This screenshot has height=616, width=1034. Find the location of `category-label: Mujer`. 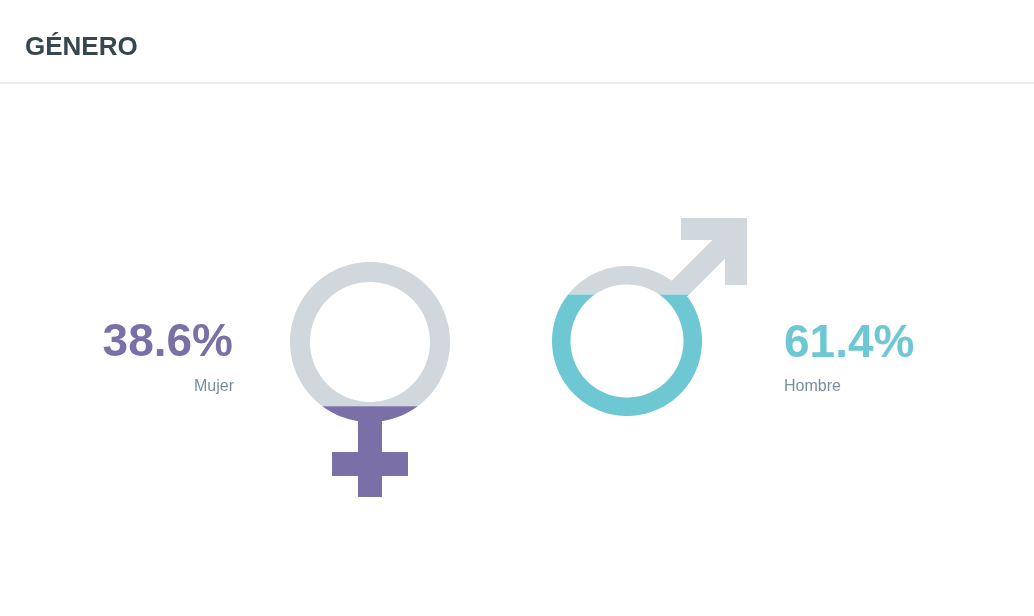

category-label: Mujer is located at coordinates (214, 385).